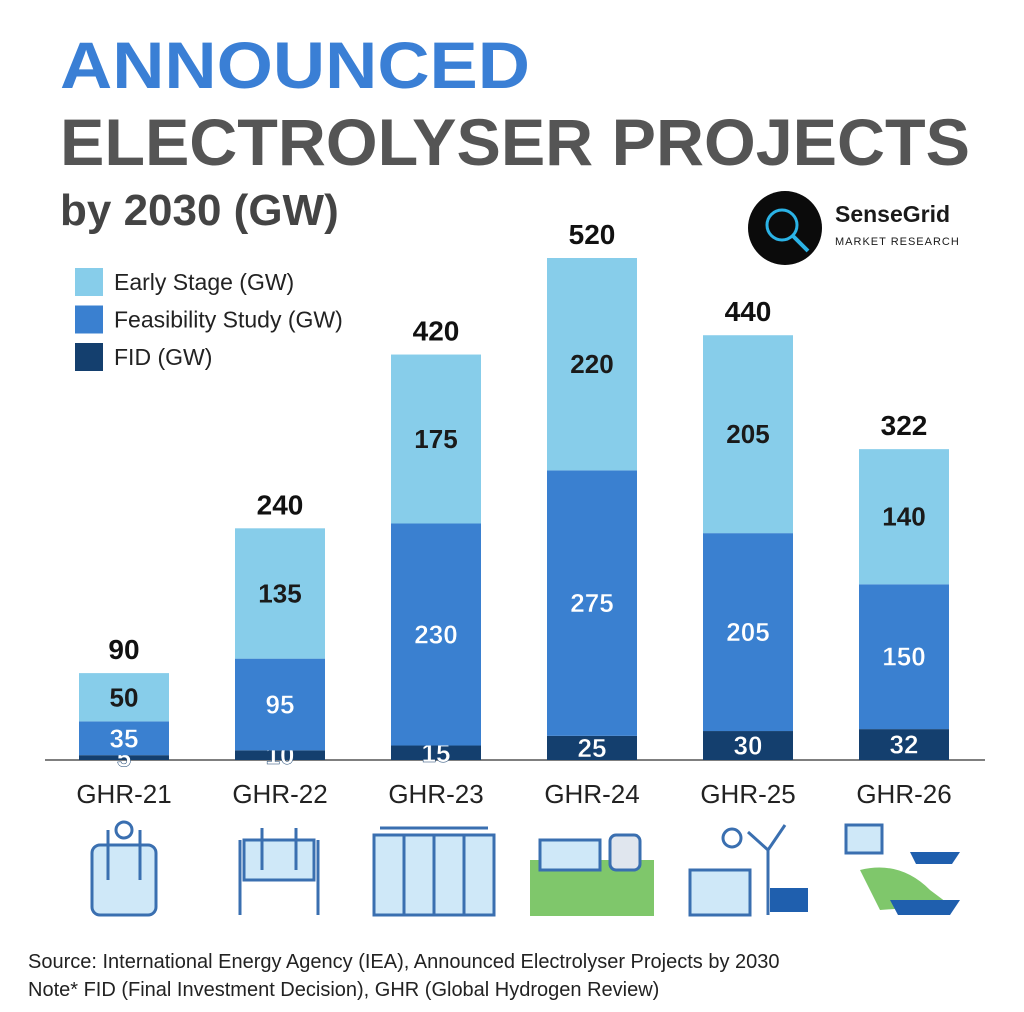  I want to click on legend-label: FID (GW), so click(163, 357).